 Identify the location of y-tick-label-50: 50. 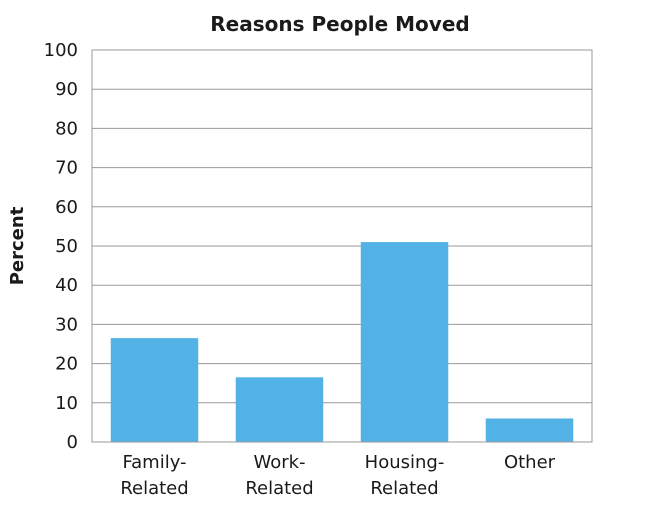
(66, 246).